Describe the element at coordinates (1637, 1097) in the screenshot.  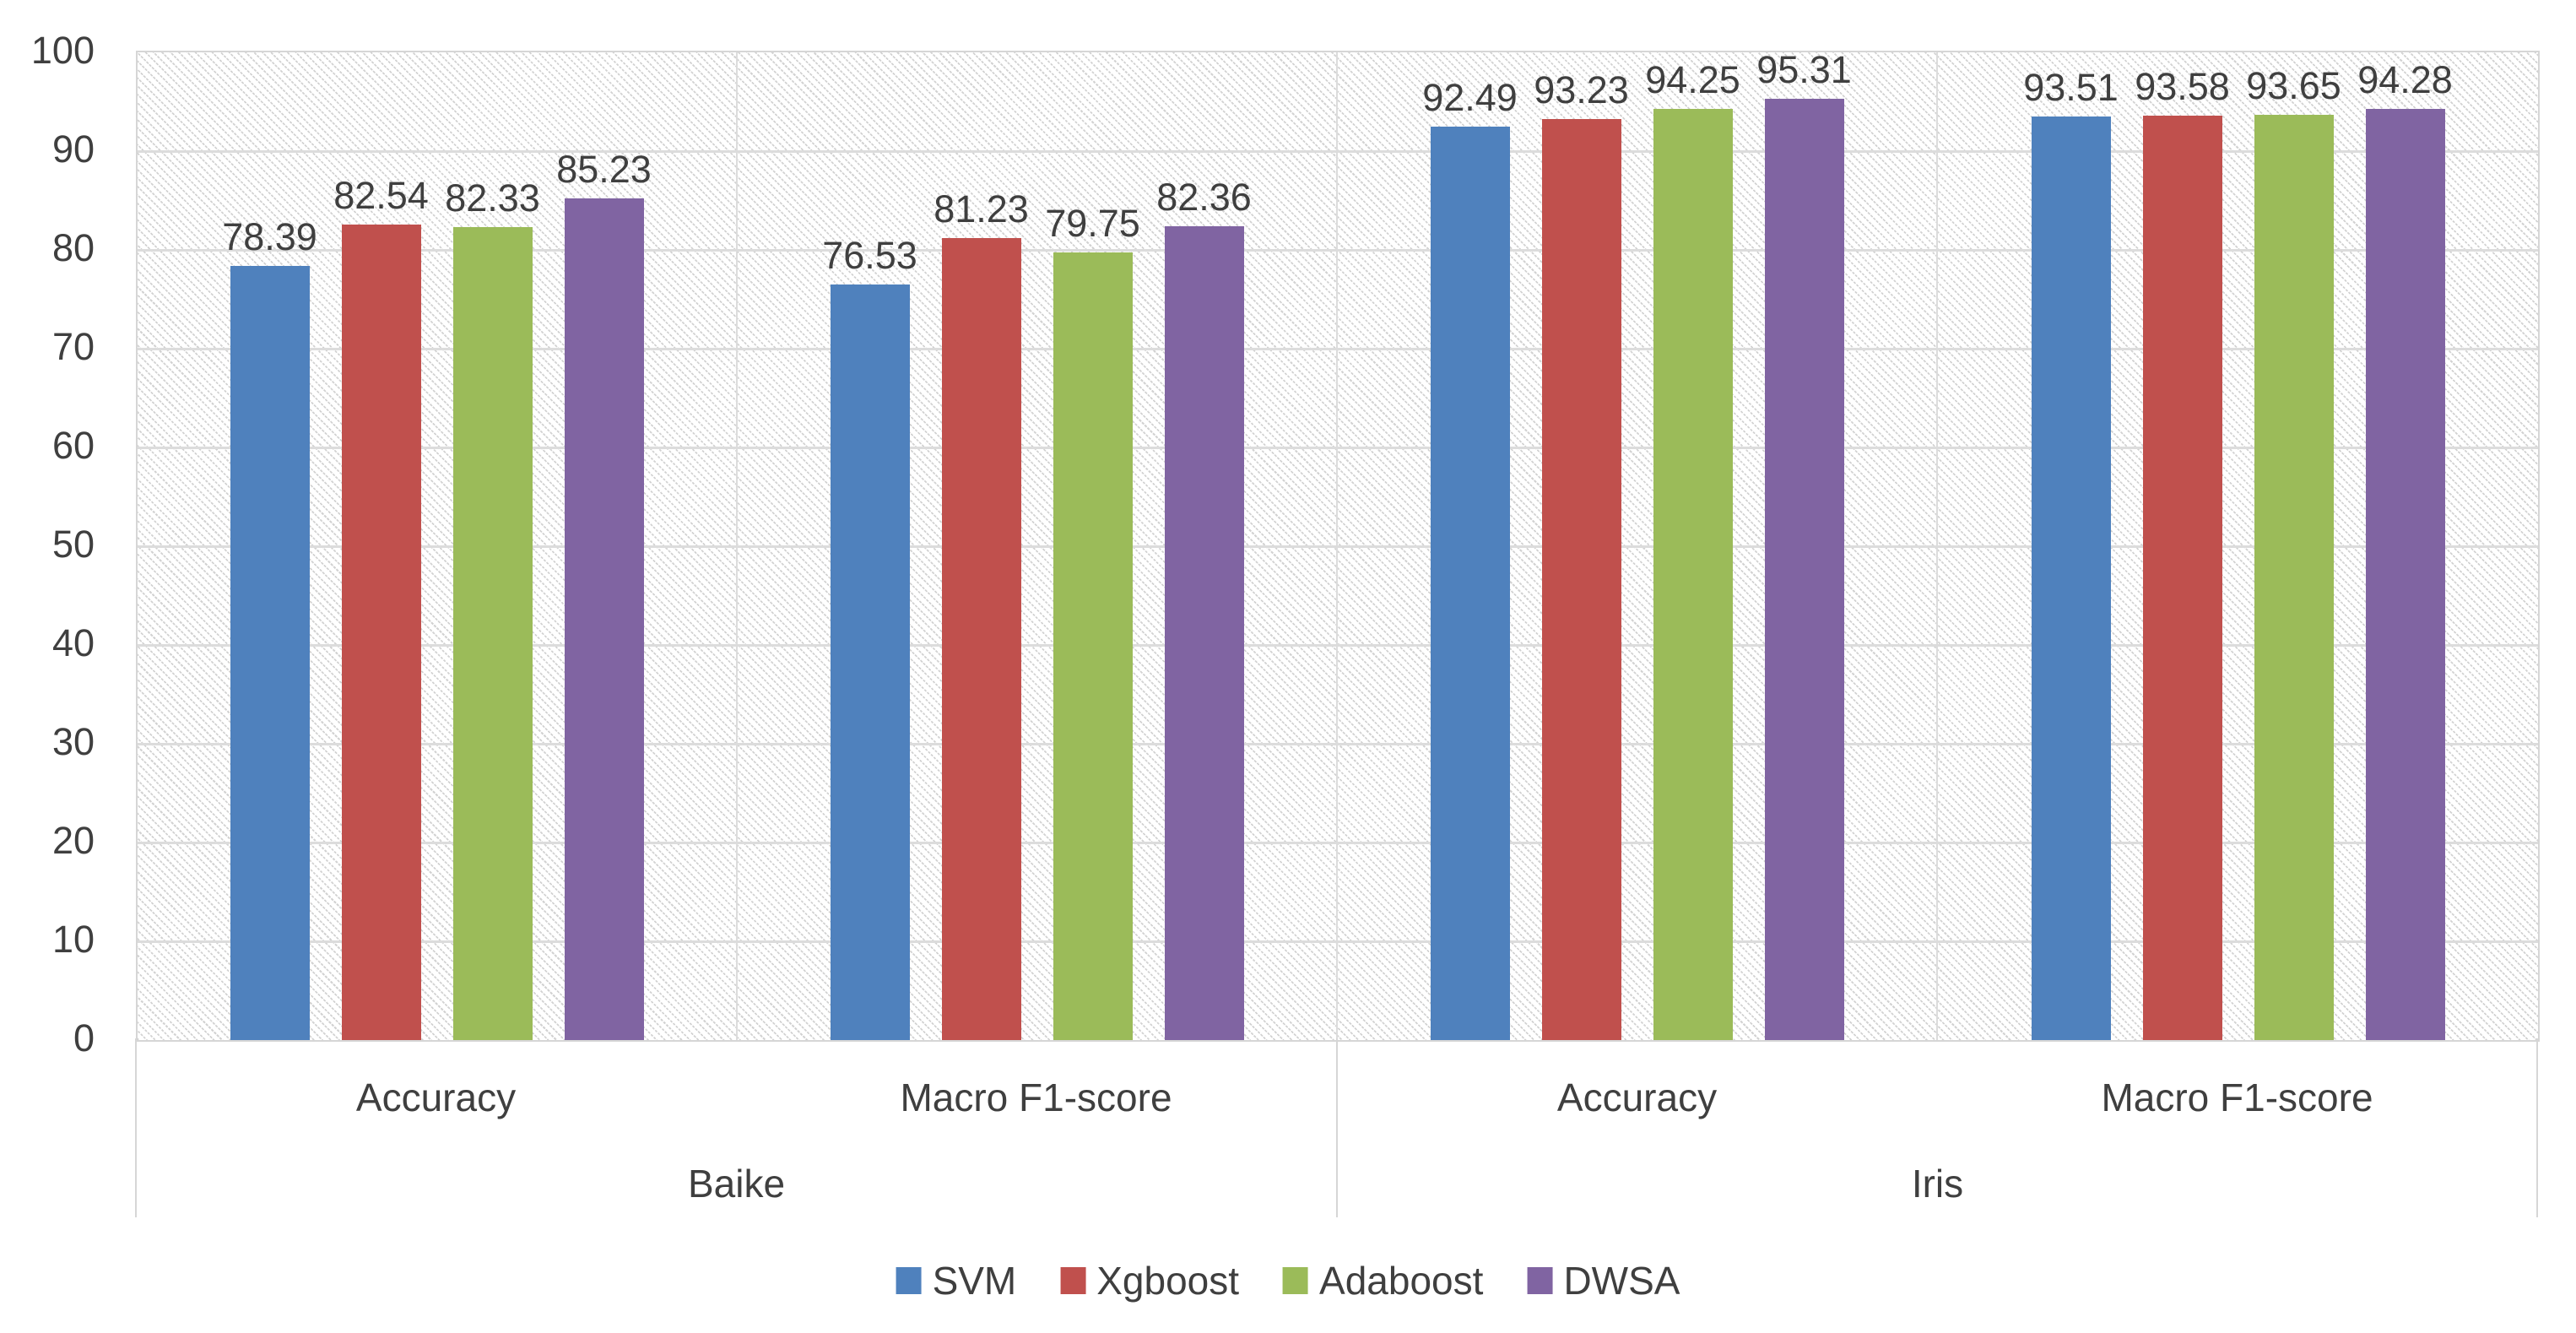
I see `category-label-accuracy-iris: Accuracy` at that location.